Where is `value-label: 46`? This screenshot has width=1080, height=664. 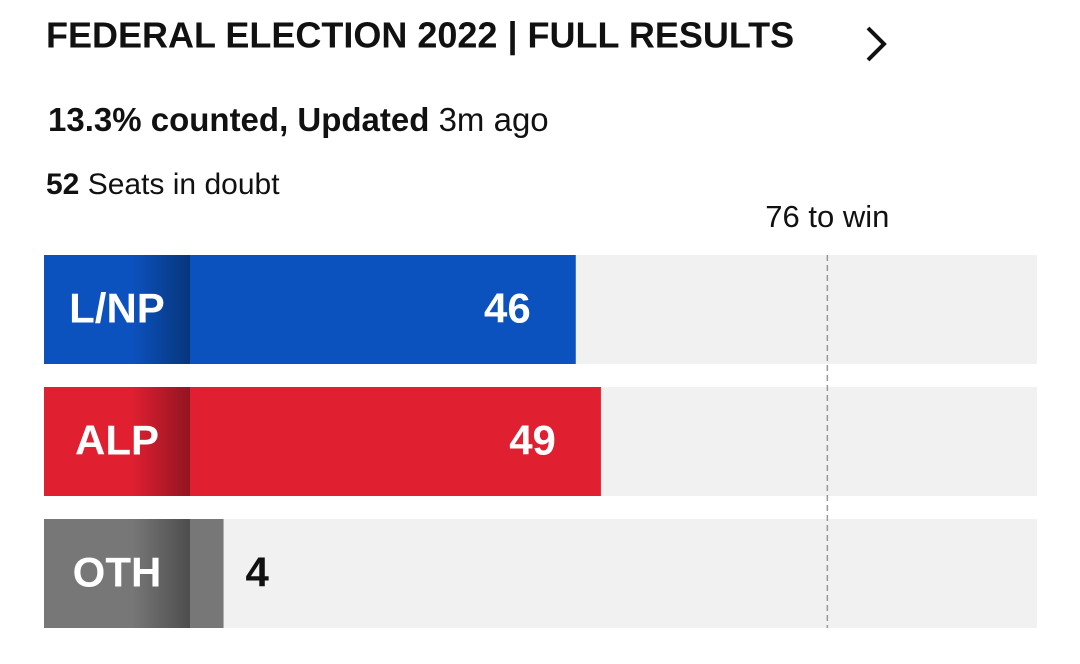 value-label: 46 is located at coordinates (507, 308).